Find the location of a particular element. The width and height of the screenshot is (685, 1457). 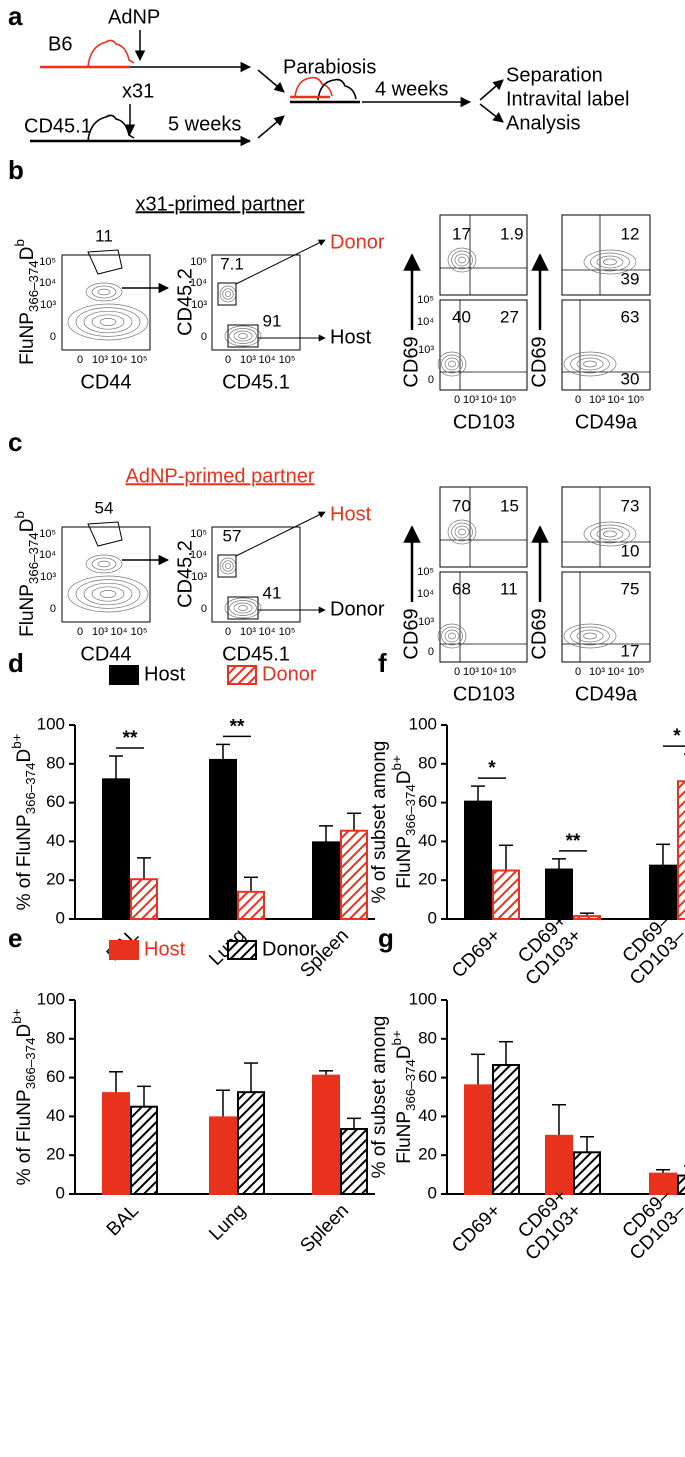

y-tick-label: 40 is located at coordinates (427, 840).